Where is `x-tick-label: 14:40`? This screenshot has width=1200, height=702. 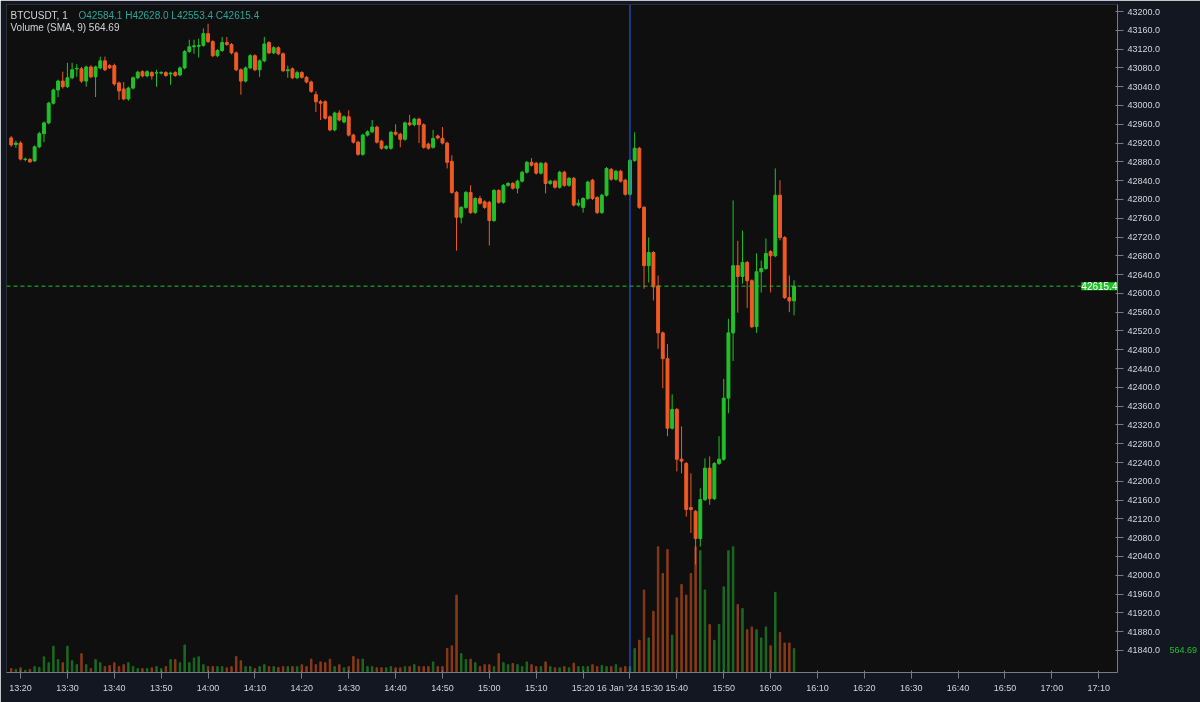
x-tick-label: 14:40 is located at coordinates (395, 687).